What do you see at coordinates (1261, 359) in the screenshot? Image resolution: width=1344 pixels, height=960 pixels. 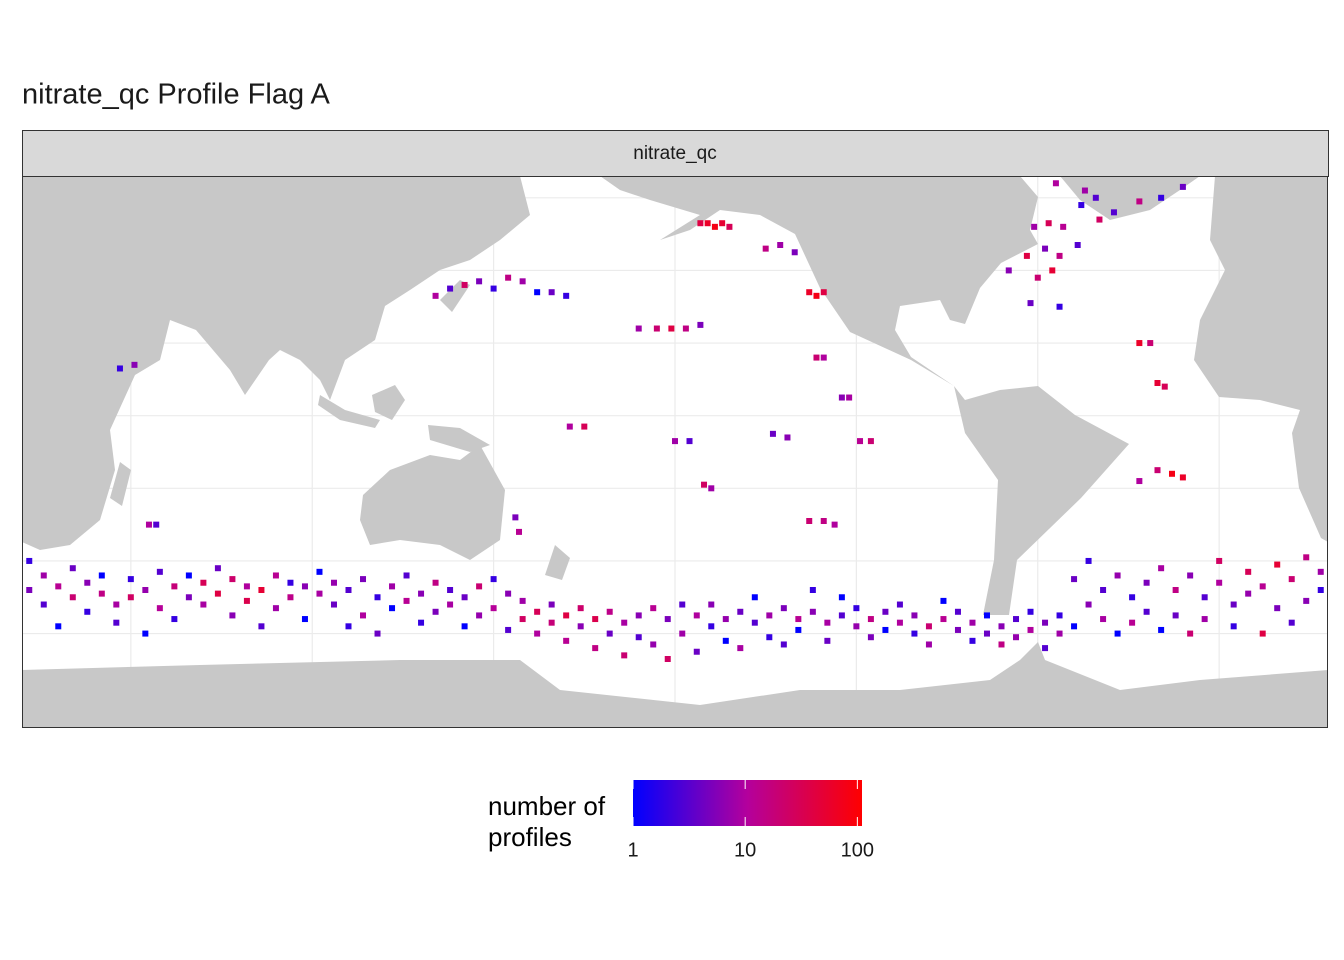 I see `europe-africa` at bounding box center [1261, 359].